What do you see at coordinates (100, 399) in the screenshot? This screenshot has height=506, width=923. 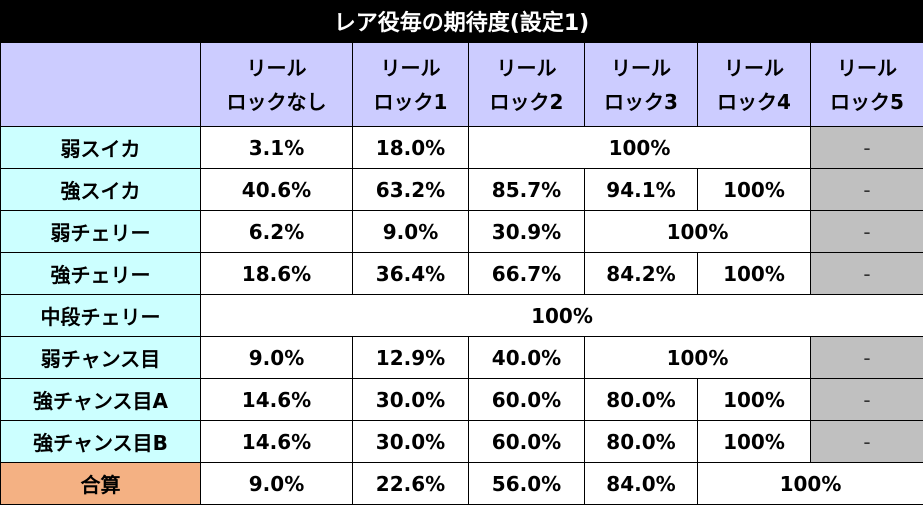 I see `row-label: 強チャンス目A` at bounding box center [100, 399].